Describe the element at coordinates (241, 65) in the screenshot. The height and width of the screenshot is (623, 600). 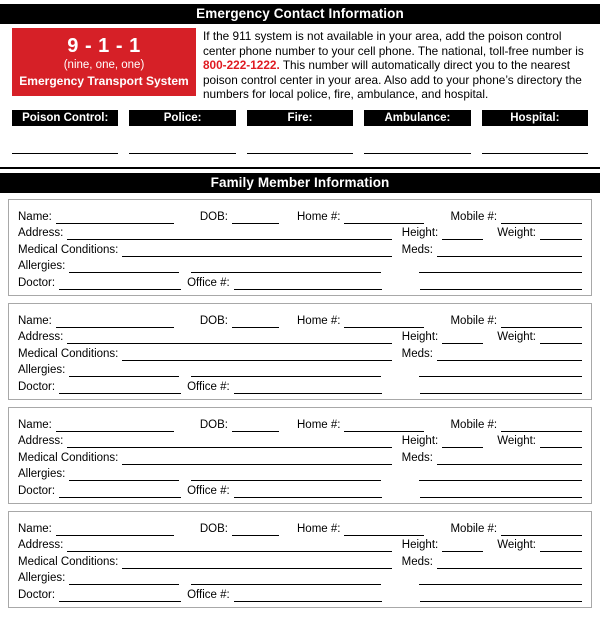
I see `poison-control-phone-number: 800-222-1222.` at that location.